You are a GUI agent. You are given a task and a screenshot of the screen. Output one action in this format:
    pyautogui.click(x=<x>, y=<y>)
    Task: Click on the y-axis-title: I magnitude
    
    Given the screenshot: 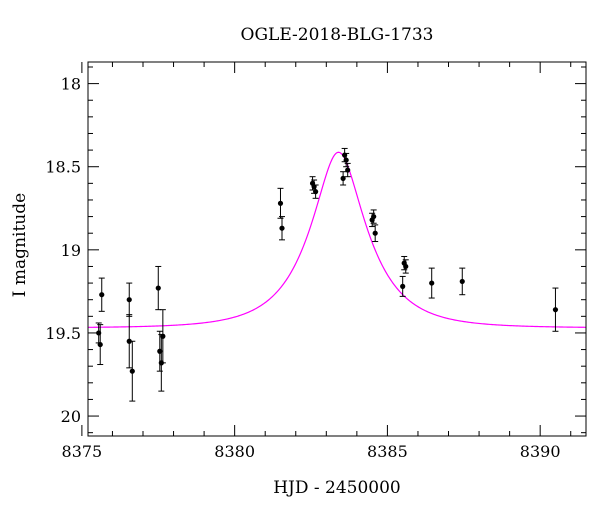 What is the action you would take?
    pyautogui.click(x=20, y=245)
    